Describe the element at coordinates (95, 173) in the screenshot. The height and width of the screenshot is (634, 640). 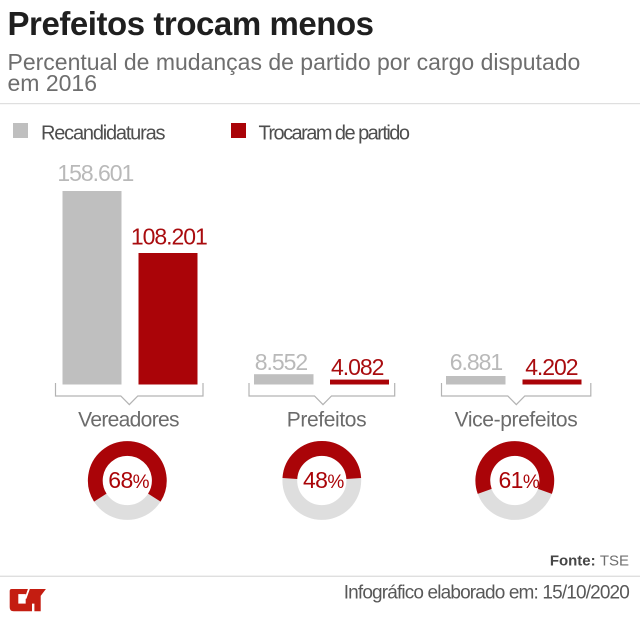
I see `svg-text: 158.601` at that location.